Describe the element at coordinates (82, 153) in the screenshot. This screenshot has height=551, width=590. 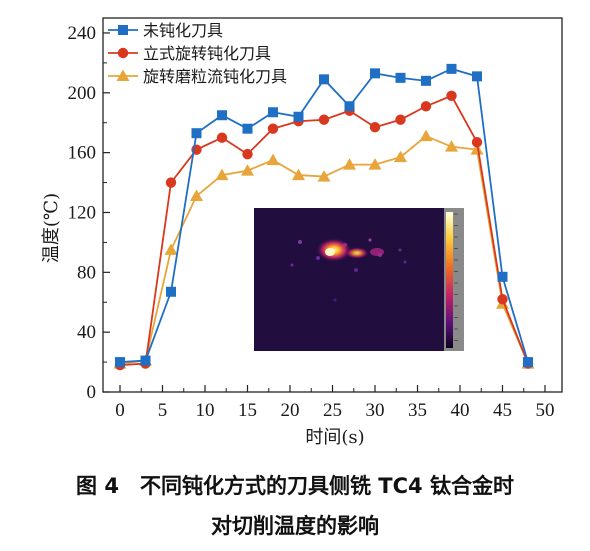
I see `y-tick-label: 160` at that location.